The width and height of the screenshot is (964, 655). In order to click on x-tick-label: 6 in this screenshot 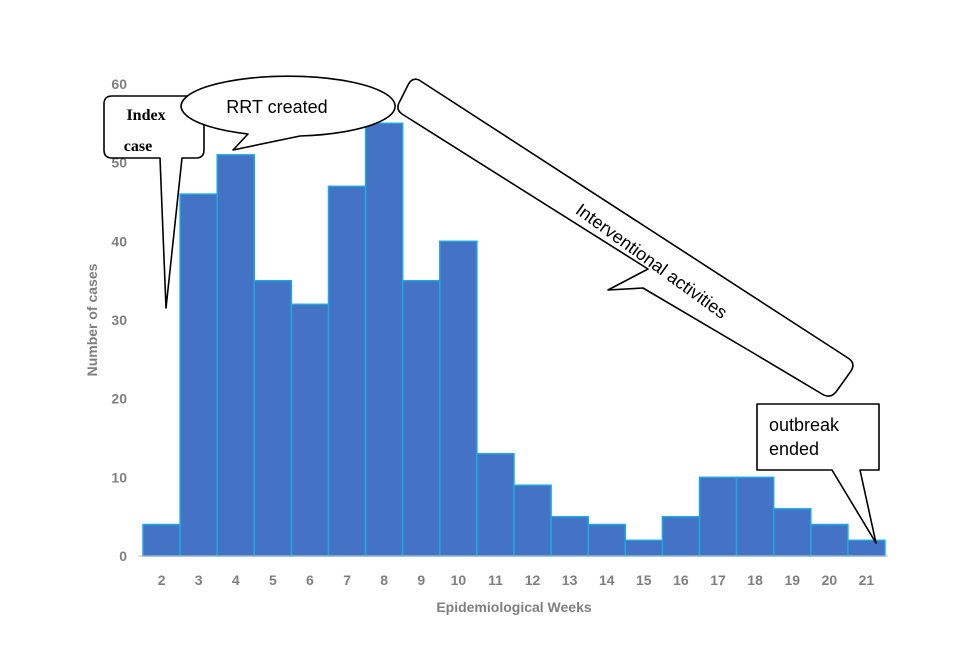, I will do `click(310, 580)`.